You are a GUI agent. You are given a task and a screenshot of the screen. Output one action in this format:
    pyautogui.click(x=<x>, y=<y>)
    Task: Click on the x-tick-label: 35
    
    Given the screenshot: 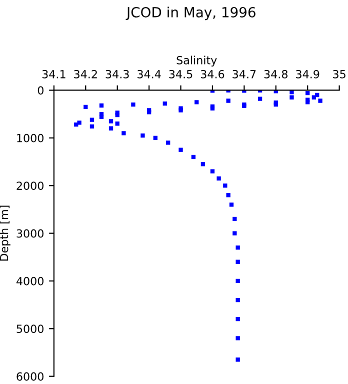 What is the action you would take?
    pyautogui.click(x=339, y=74)
    